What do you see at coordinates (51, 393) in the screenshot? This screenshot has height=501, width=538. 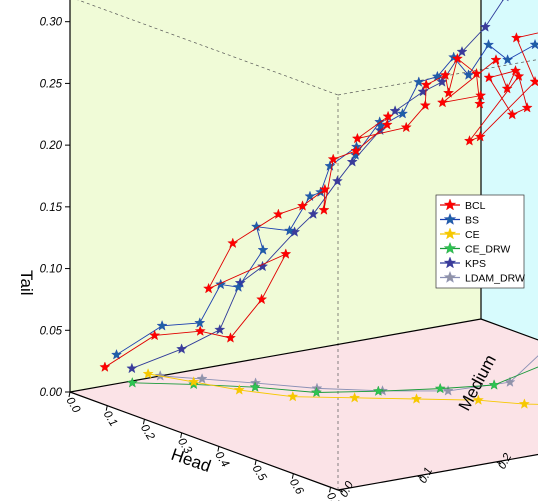 I see `z-tick-label: 0.00` at bounding box center [51, 393].